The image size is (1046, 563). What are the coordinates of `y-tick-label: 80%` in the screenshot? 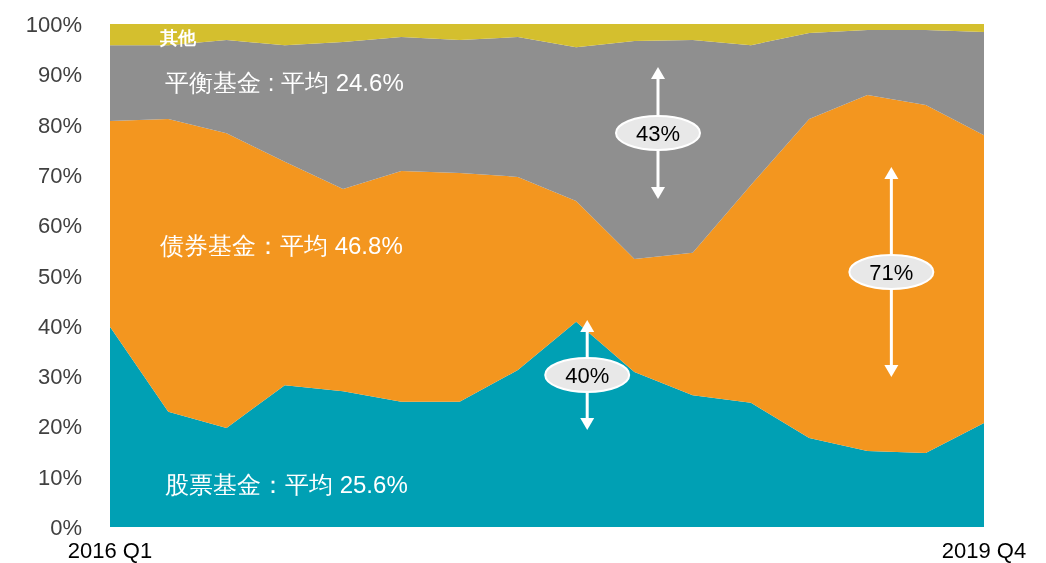 It's located at (59, 125).